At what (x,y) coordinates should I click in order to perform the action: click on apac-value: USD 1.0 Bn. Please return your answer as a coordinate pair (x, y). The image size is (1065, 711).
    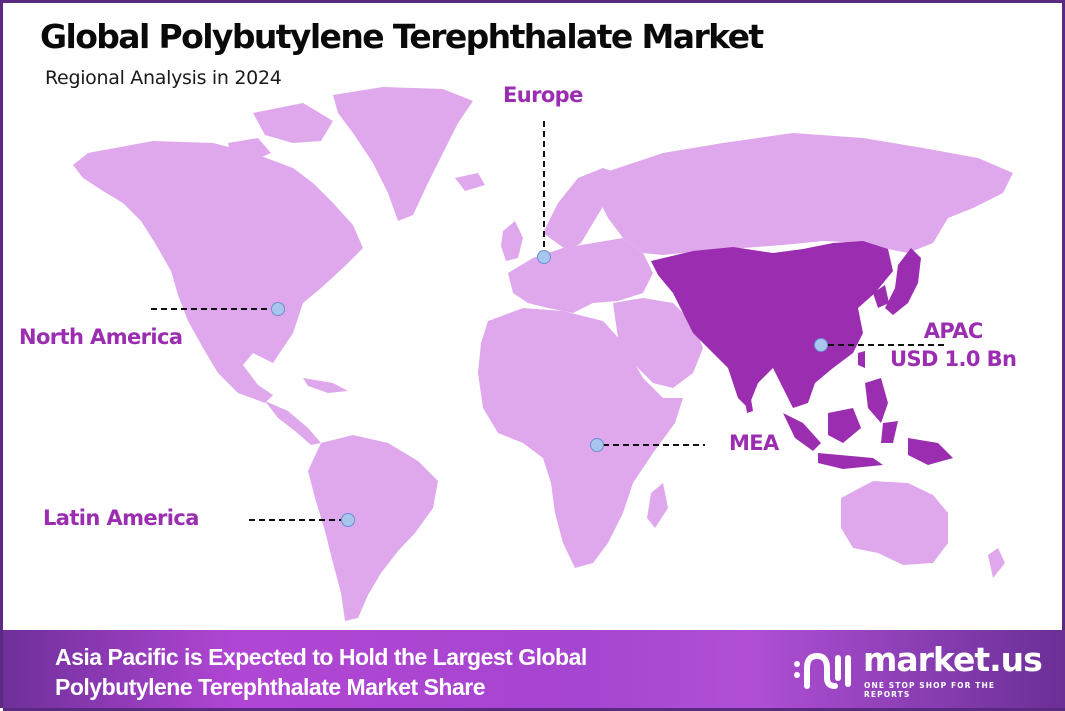
    Looking at the image, I should click on (953, 359).